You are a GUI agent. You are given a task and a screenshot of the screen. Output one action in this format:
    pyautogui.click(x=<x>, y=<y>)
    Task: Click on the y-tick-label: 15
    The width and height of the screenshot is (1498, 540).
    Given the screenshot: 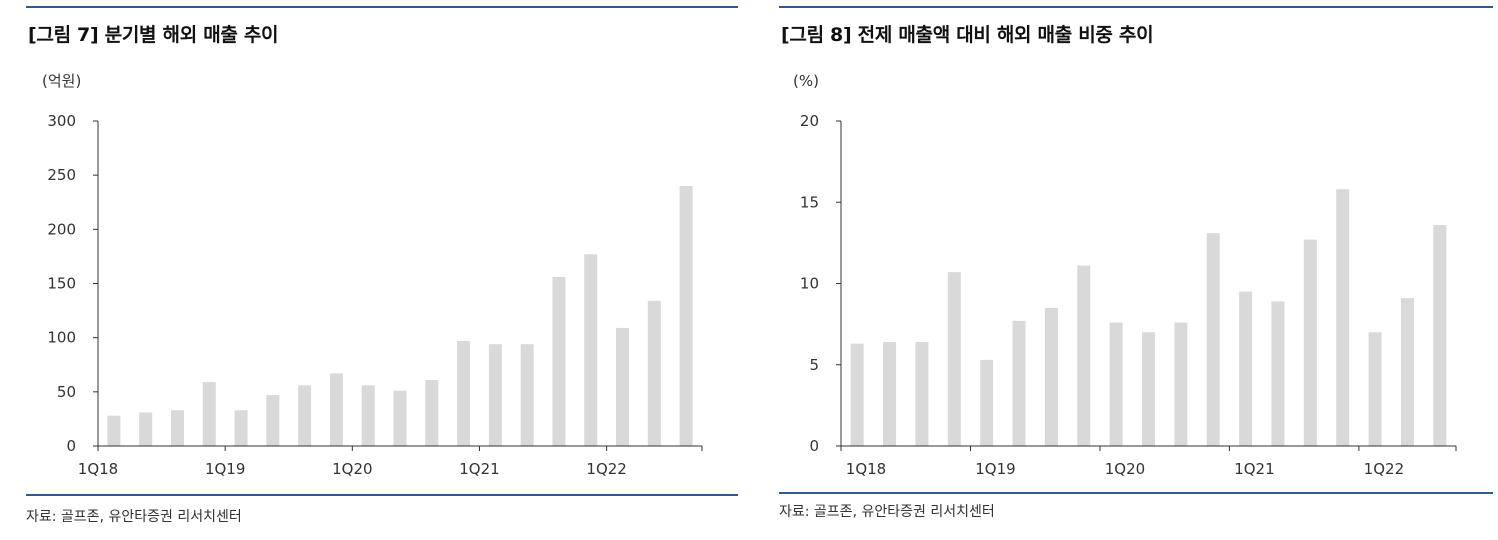 What is the action you would take?
    pyautogui.click(x=809, y=202)
    